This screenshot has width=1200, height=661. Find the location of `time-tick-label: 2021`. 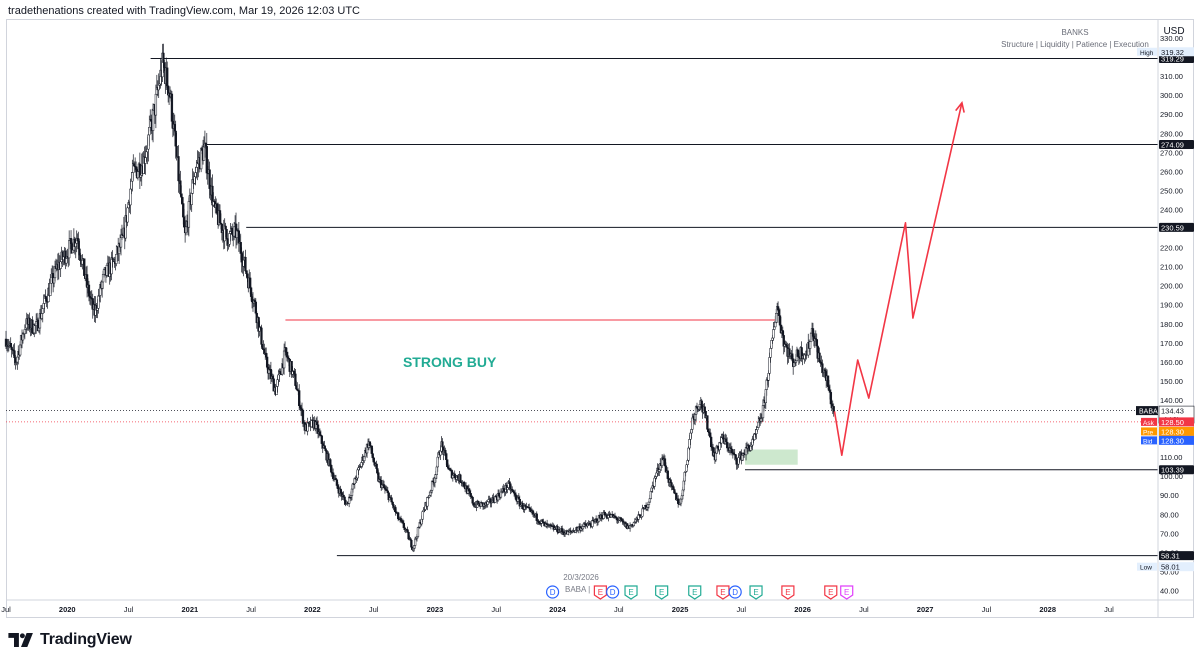

time-tick-label: 2021 is located at coordinates (189, 609).